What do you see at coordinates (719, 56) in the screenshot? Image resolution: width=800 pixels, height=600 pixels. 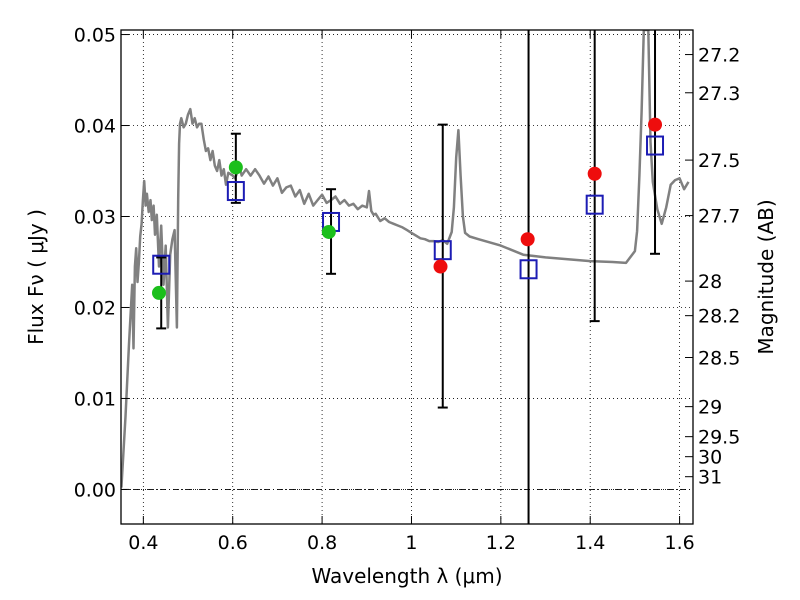 I see `y2-tick-label: 27.2` at bounding box center [719, 56].